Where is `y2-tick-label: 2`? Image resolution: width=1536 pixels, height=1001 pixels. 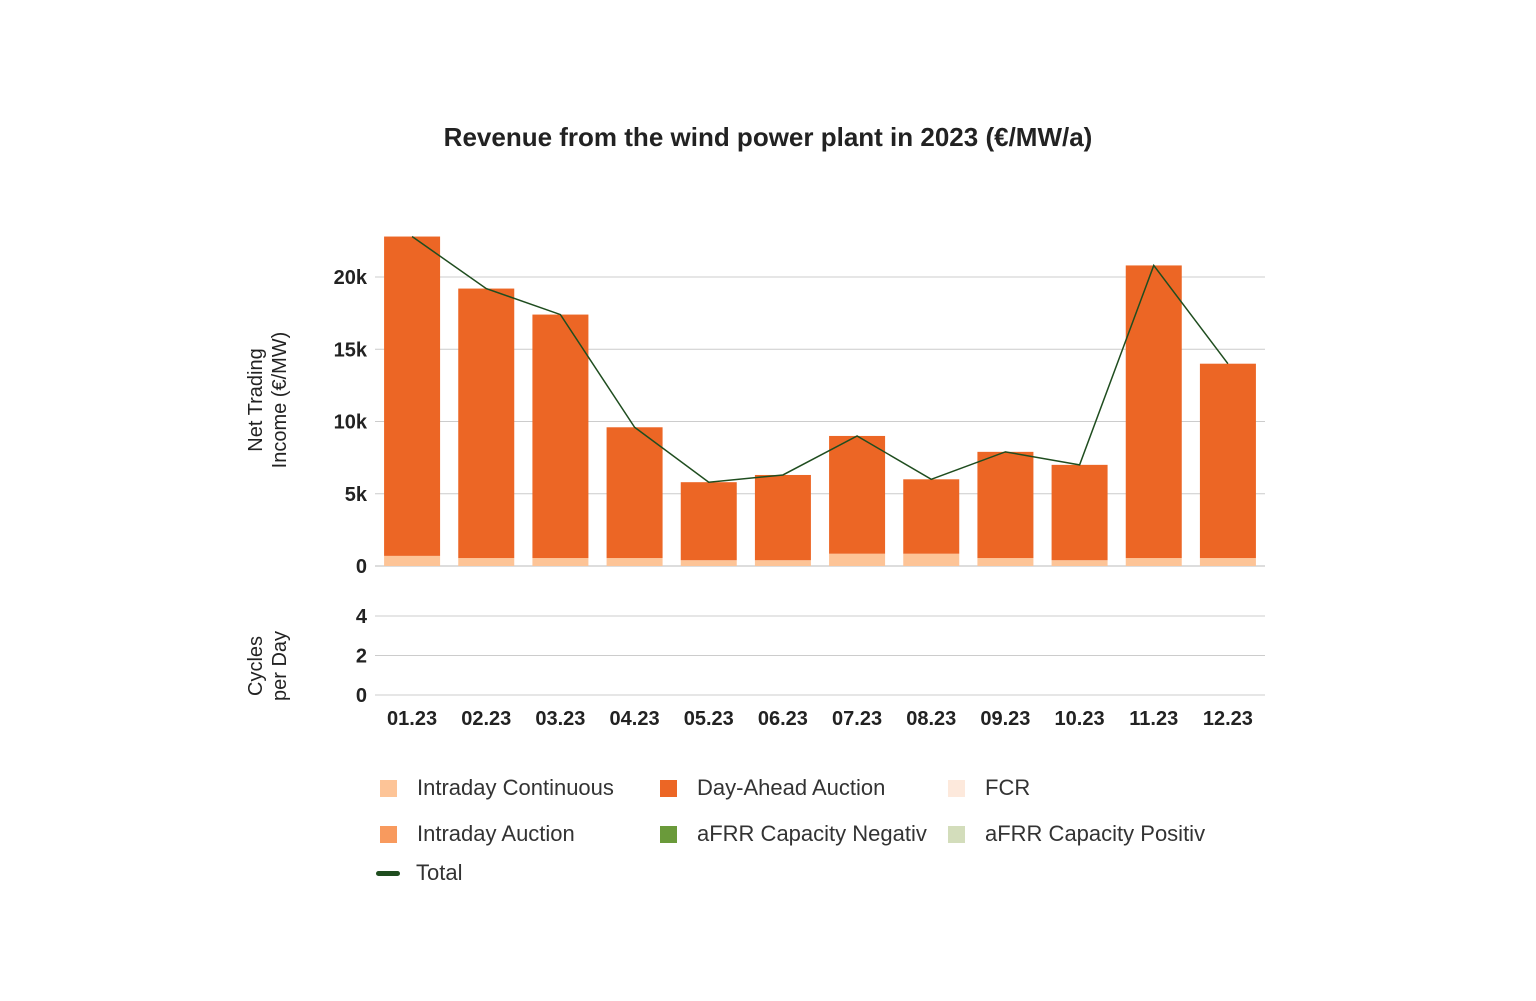
y2-tick-label: 2 is located at coordinates (361, 657).